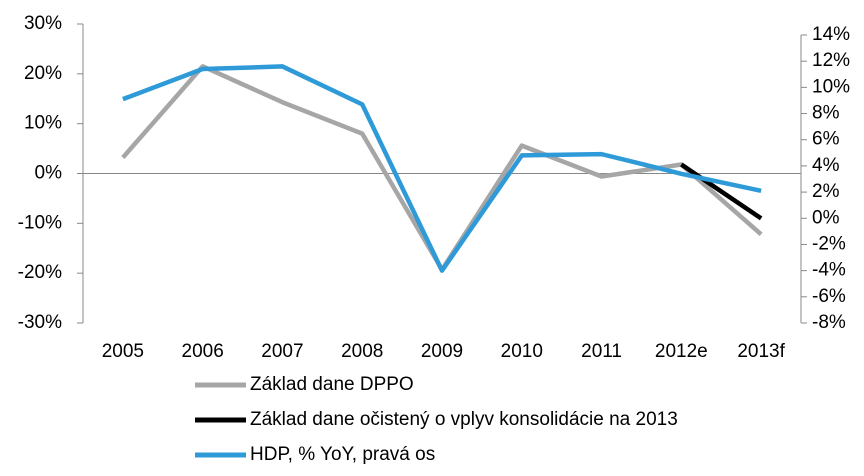 The height and width of the screenshot is (476, 864). I want to click on x-tick-label: 2007, so click(282, 351).